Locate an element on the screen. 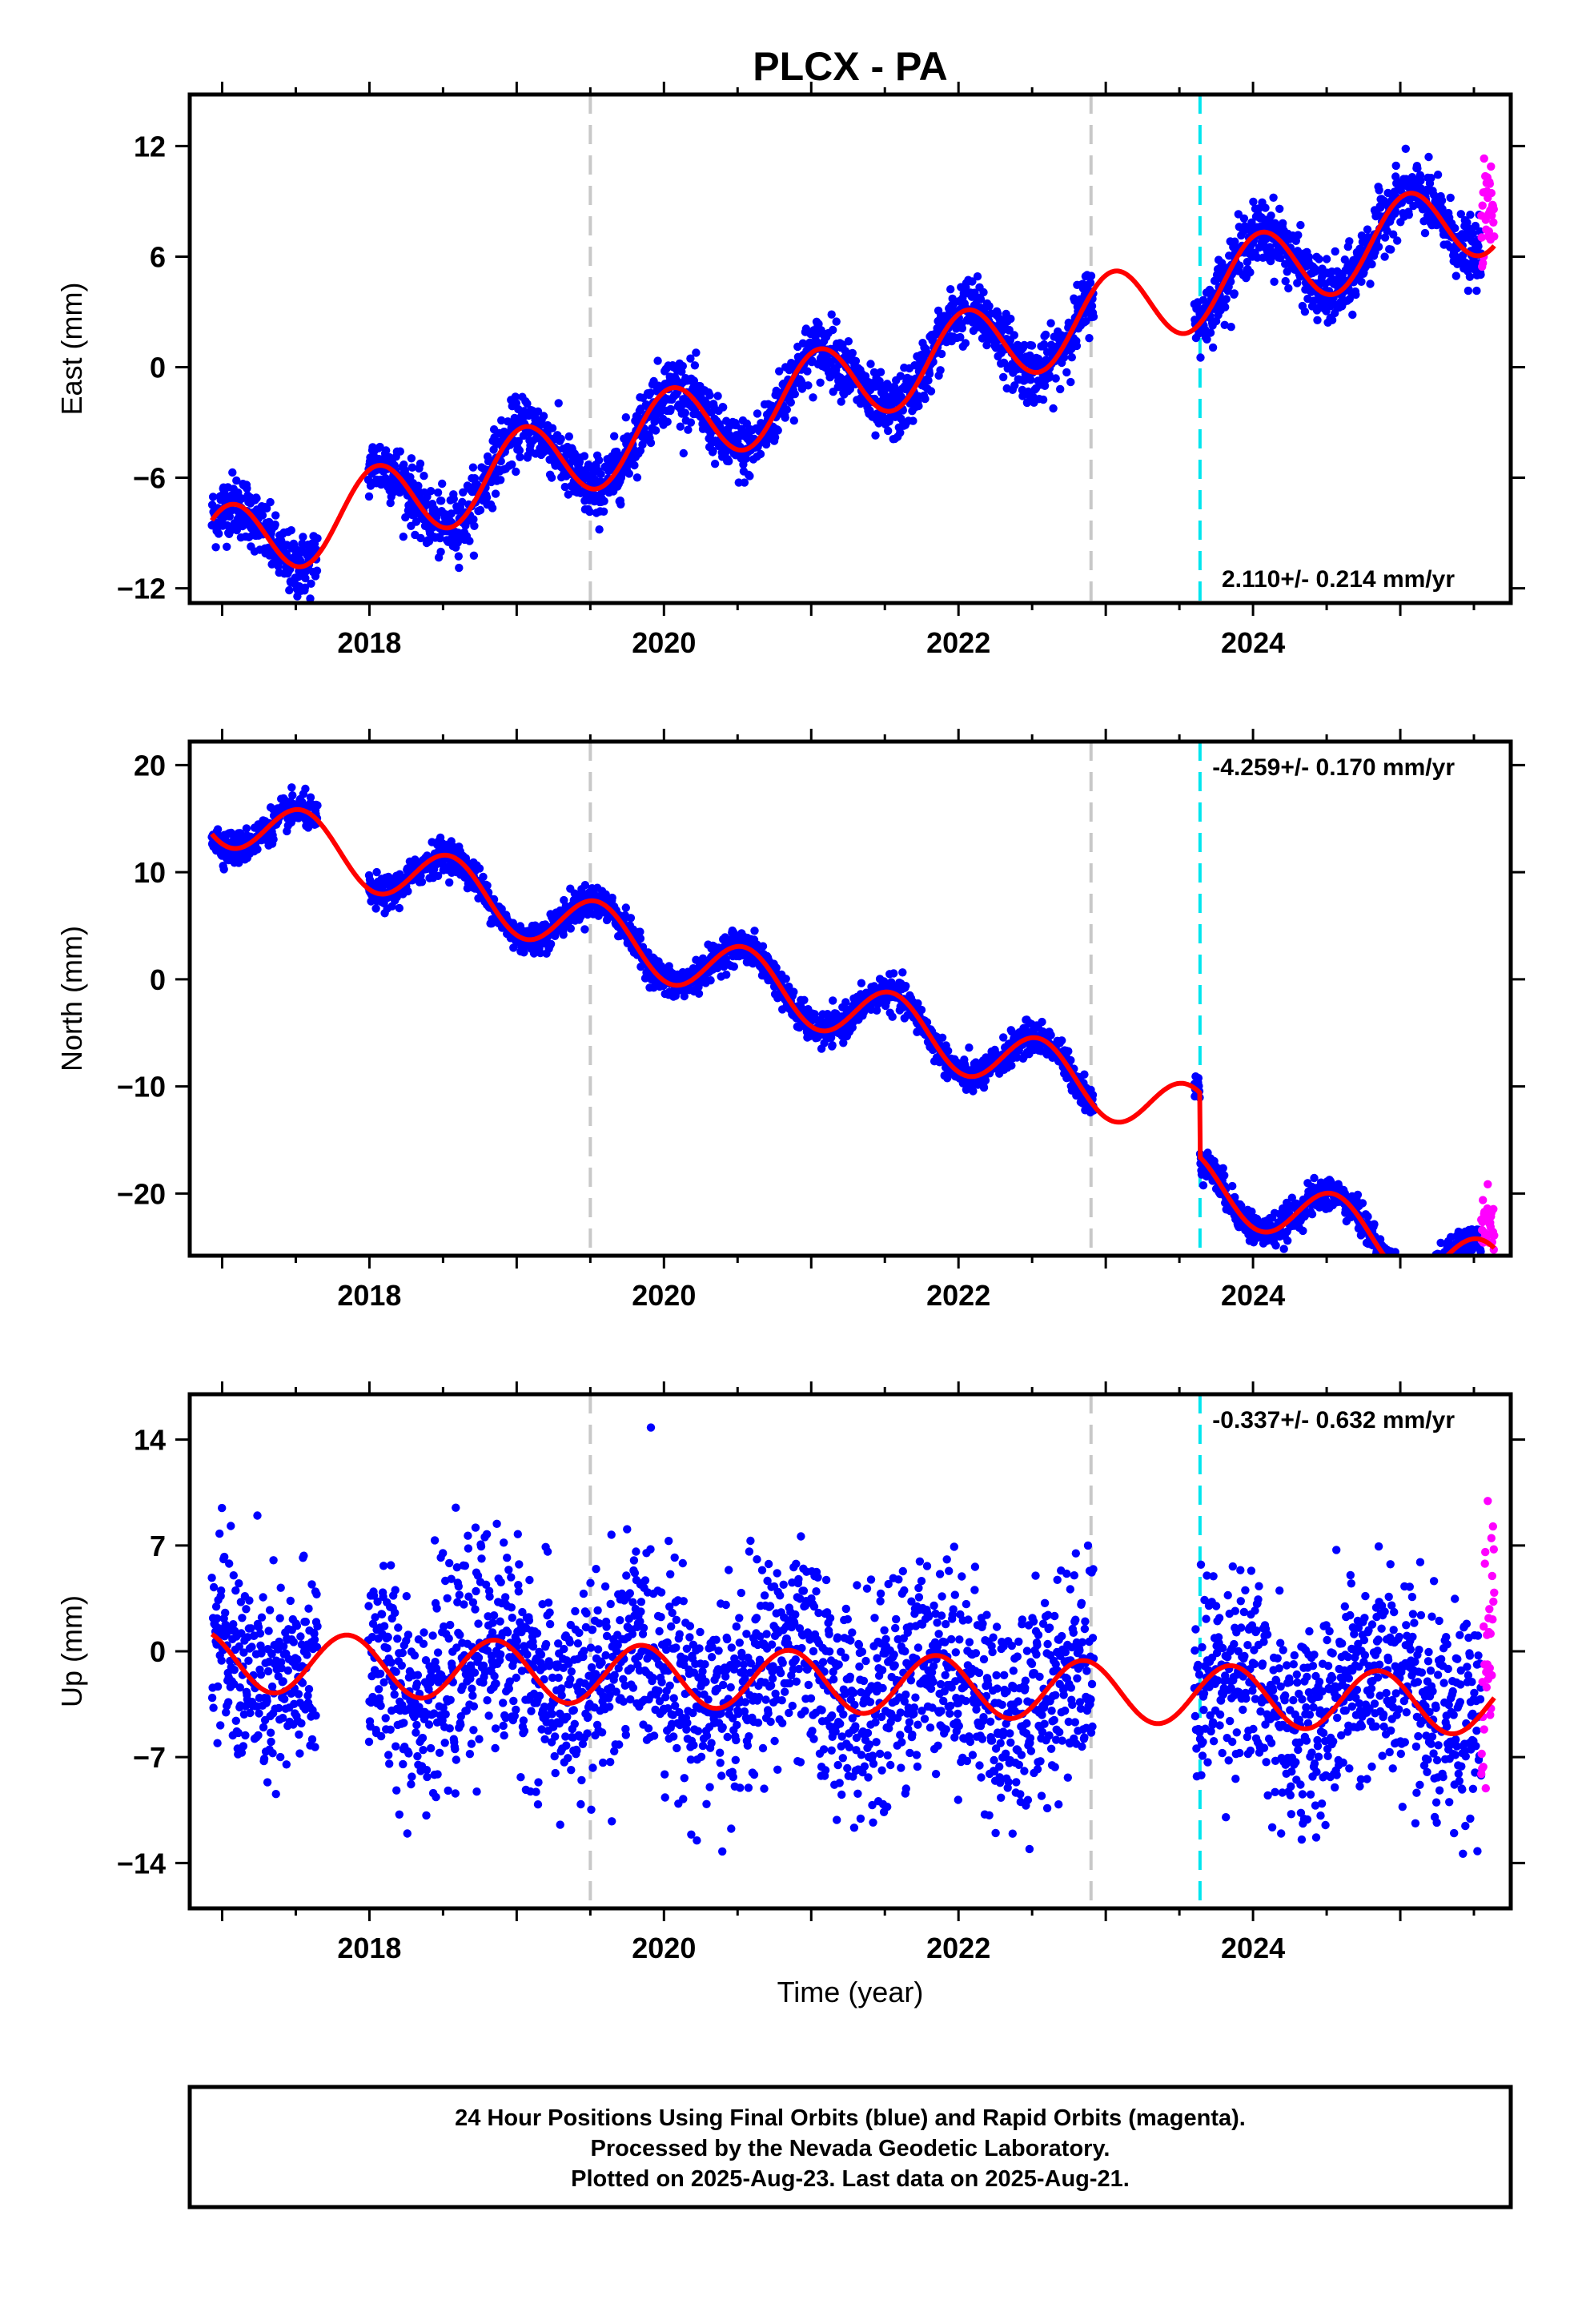 The height and width of the screenshot is (2324, 1582). y-tick-label-east: −6 is located at coordinates (149, 478).